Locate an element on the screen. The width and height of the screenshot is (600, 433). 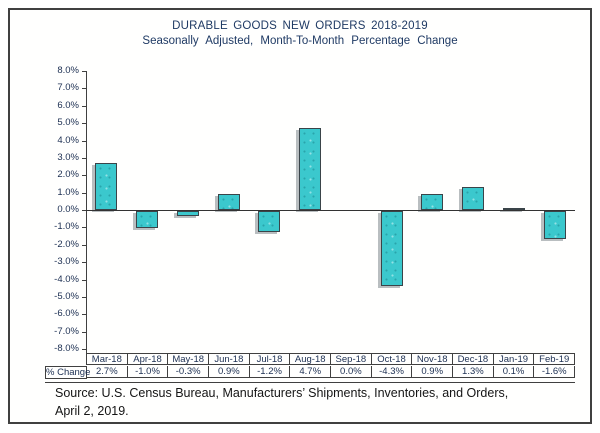
month-header-sep-18: Sep-18 is located at coordinates (350, 359).